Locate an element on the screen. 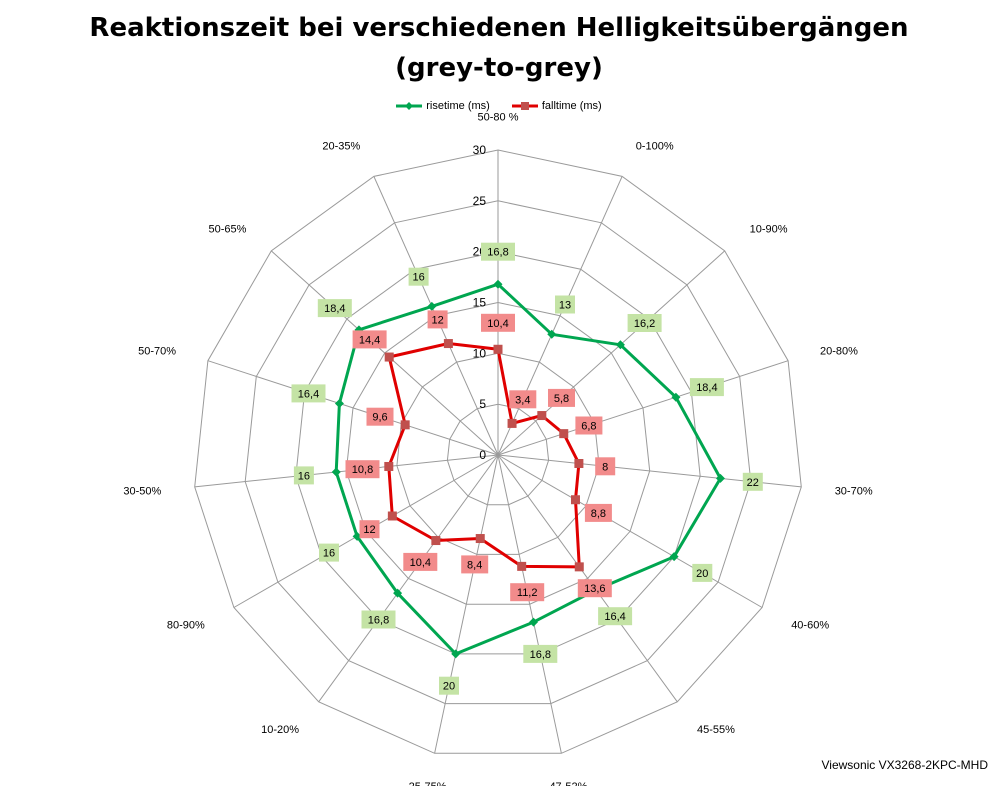 The width and height of the screenshot is (998, 786). falltime-data-label: 5,8 is located at coordinates (561, 399).